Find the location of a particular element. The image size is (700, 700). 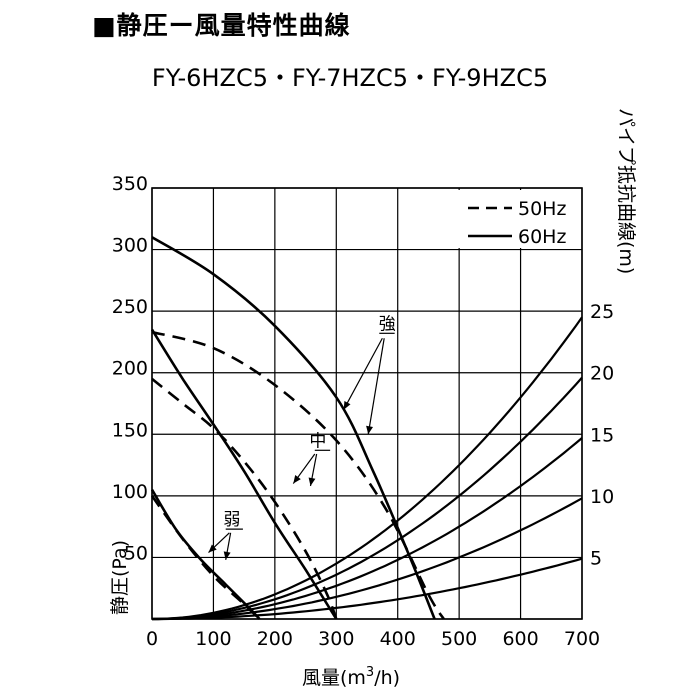

y-tick-label: 250 is located at coordinates (130, 307).